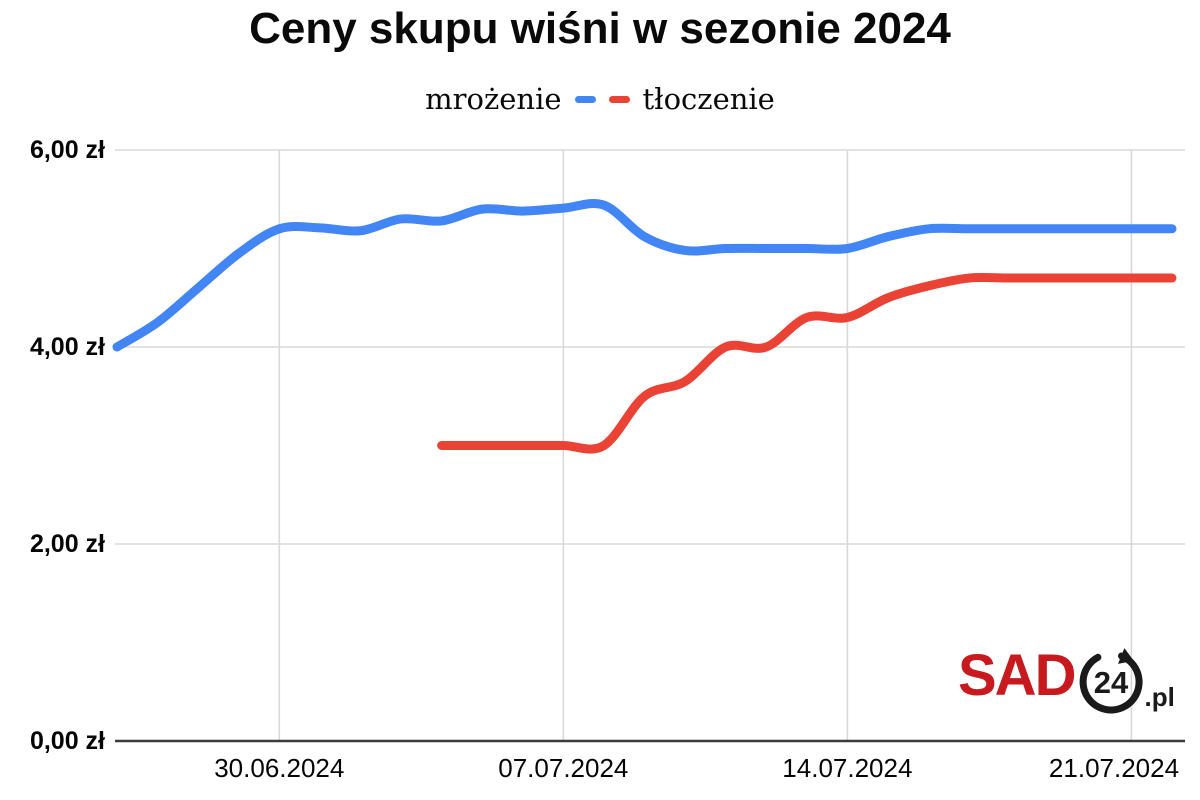 The image size is (1200, 800). What do you see at coordinates (563, 768) in the screenshot?
I see `x-tick-label: 07.07.2024` at bounding box center [563, 768].